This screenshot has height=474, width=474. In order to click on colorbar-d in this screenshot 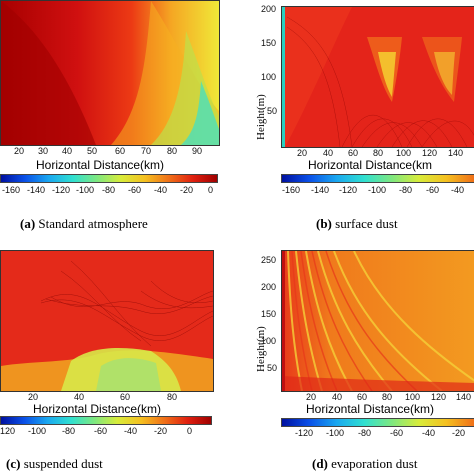, I will do `click(377, 422)`.